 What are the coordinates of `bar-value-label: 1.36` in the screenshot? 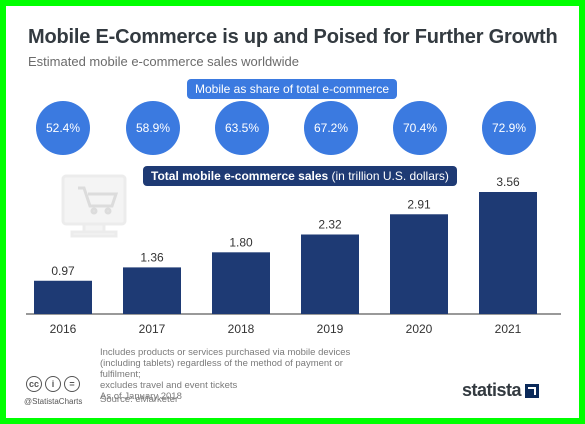 It's located at (152, 257).